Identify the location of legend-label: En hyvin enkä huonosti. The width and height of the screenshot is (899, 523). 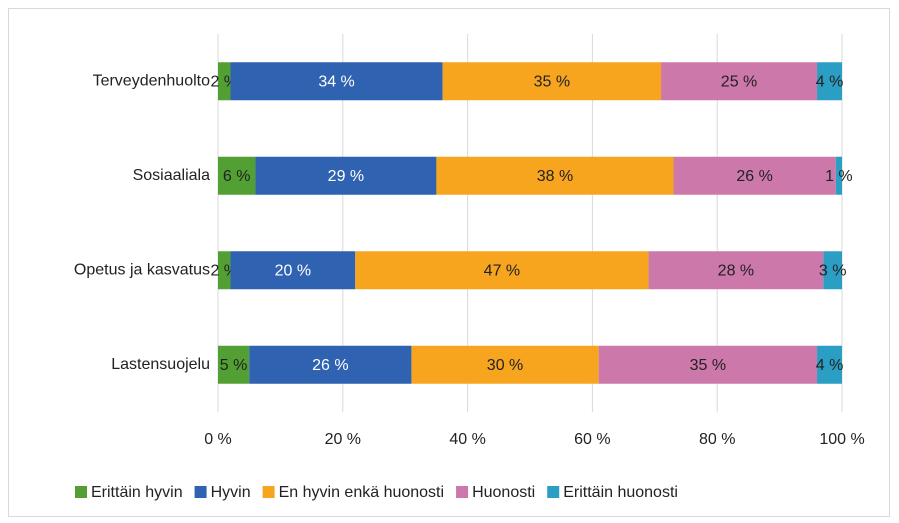
(361, 492).